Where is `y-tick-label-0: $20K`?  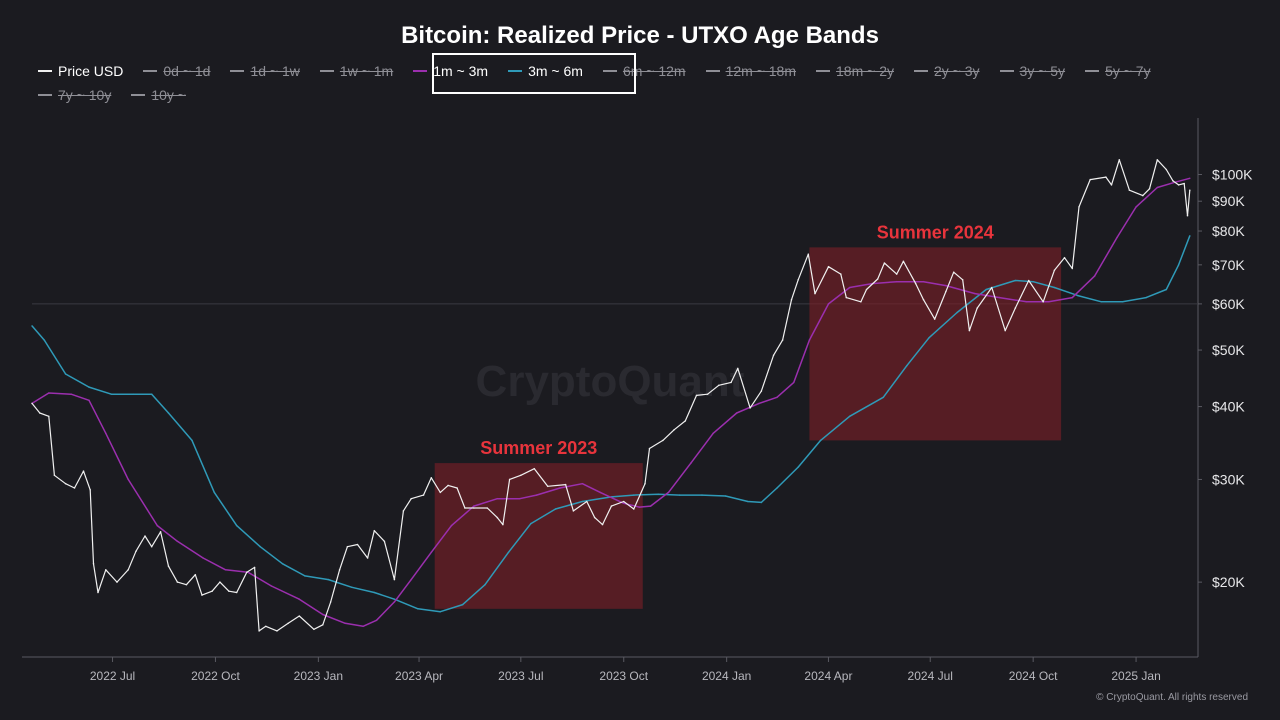
y-tick-label-0: $20K is located at coordinates (1228, 582).